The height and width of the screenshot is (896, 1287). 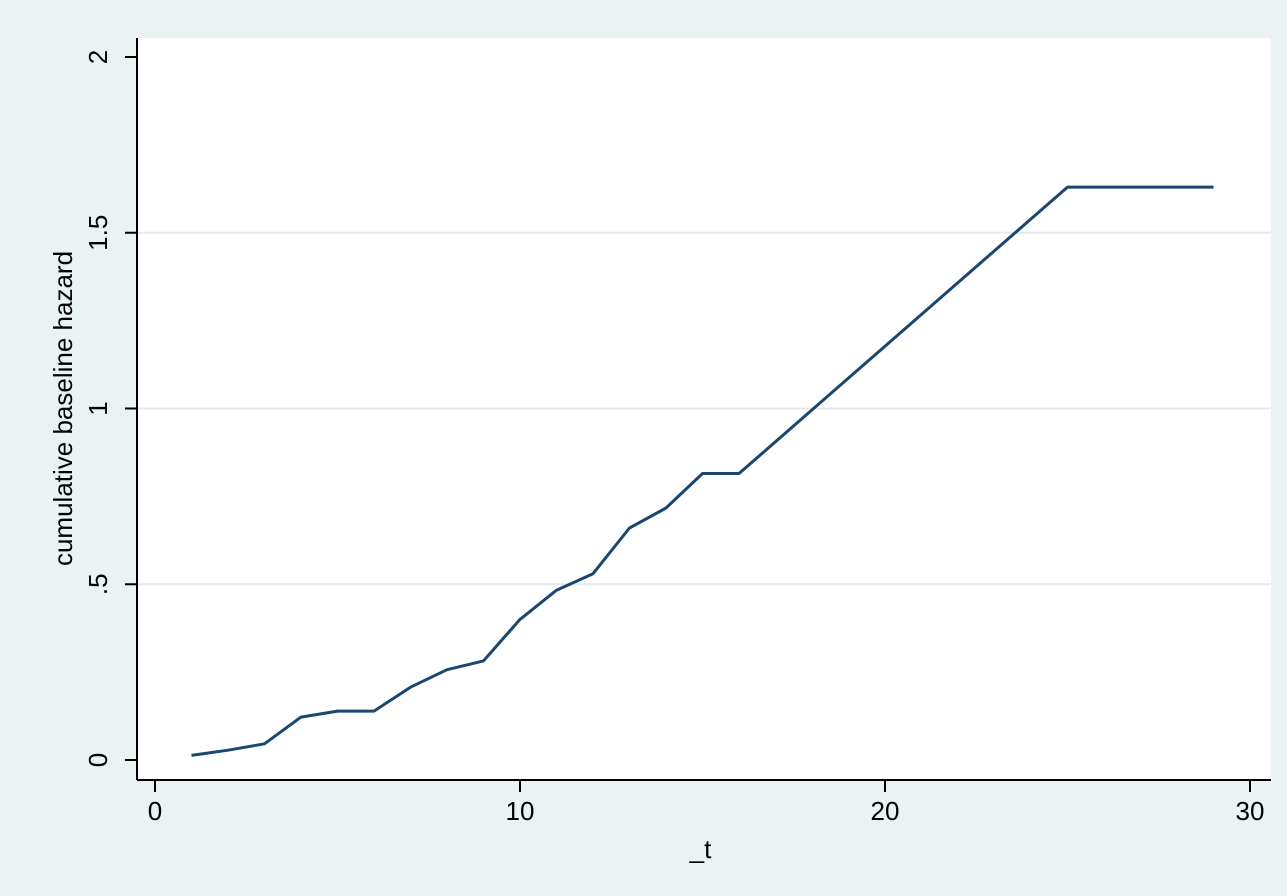 I want to click on x-tick-label: 0, so click(x=155, y=811).